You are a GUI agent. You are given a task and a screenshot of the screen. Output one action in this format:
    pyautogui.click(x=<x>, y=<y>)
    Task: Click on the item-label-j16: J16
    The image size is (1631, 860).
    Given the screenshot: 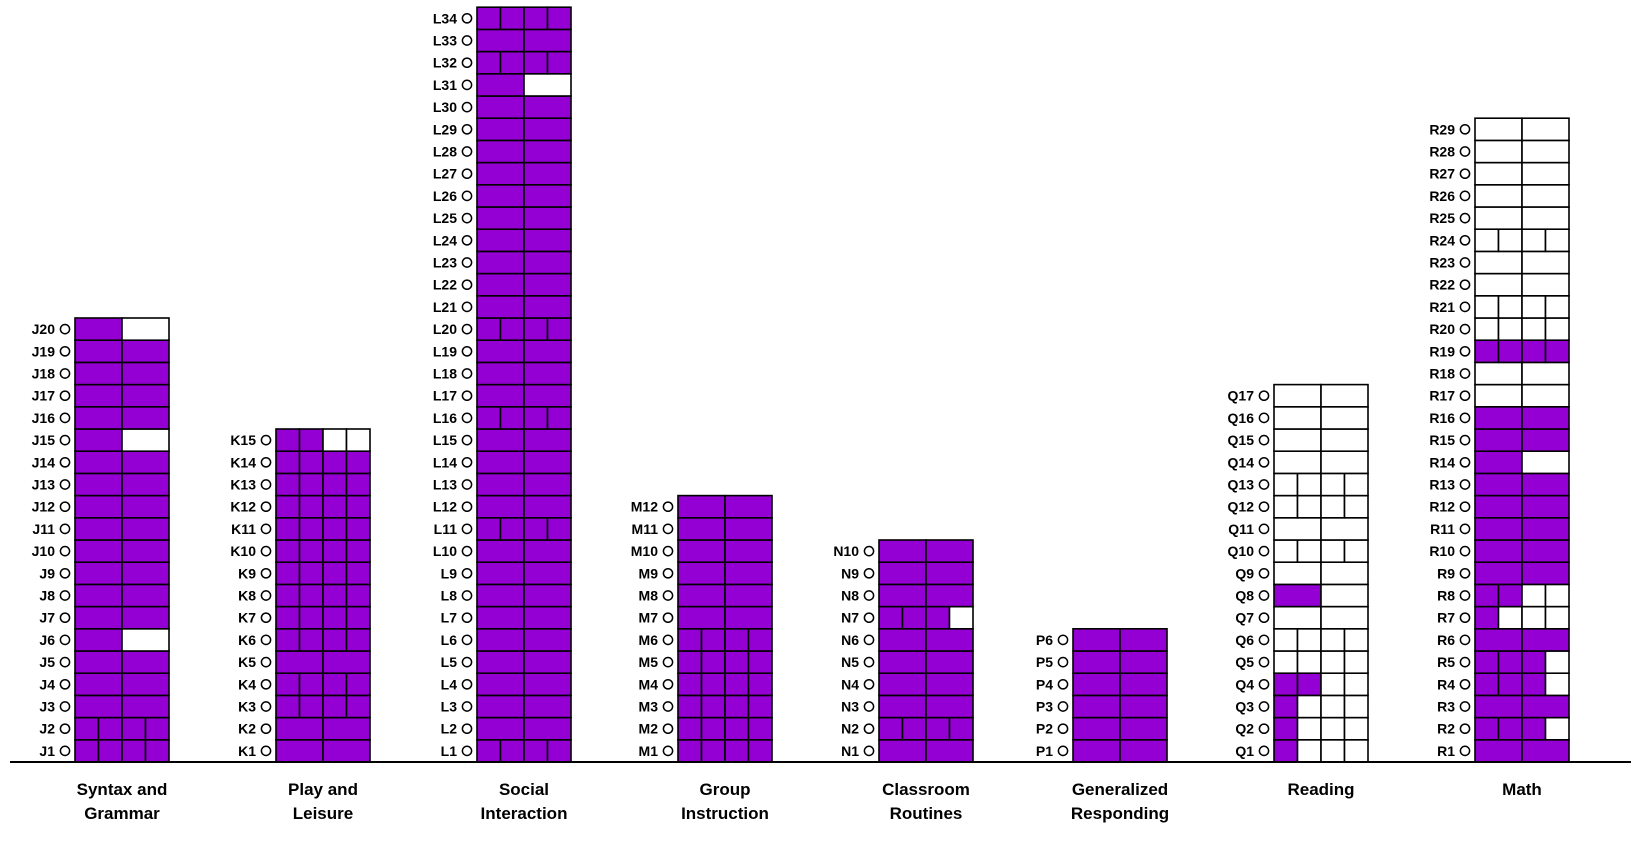 What is the action you would take?
    pyautogui.click(x=44, y=418)
    